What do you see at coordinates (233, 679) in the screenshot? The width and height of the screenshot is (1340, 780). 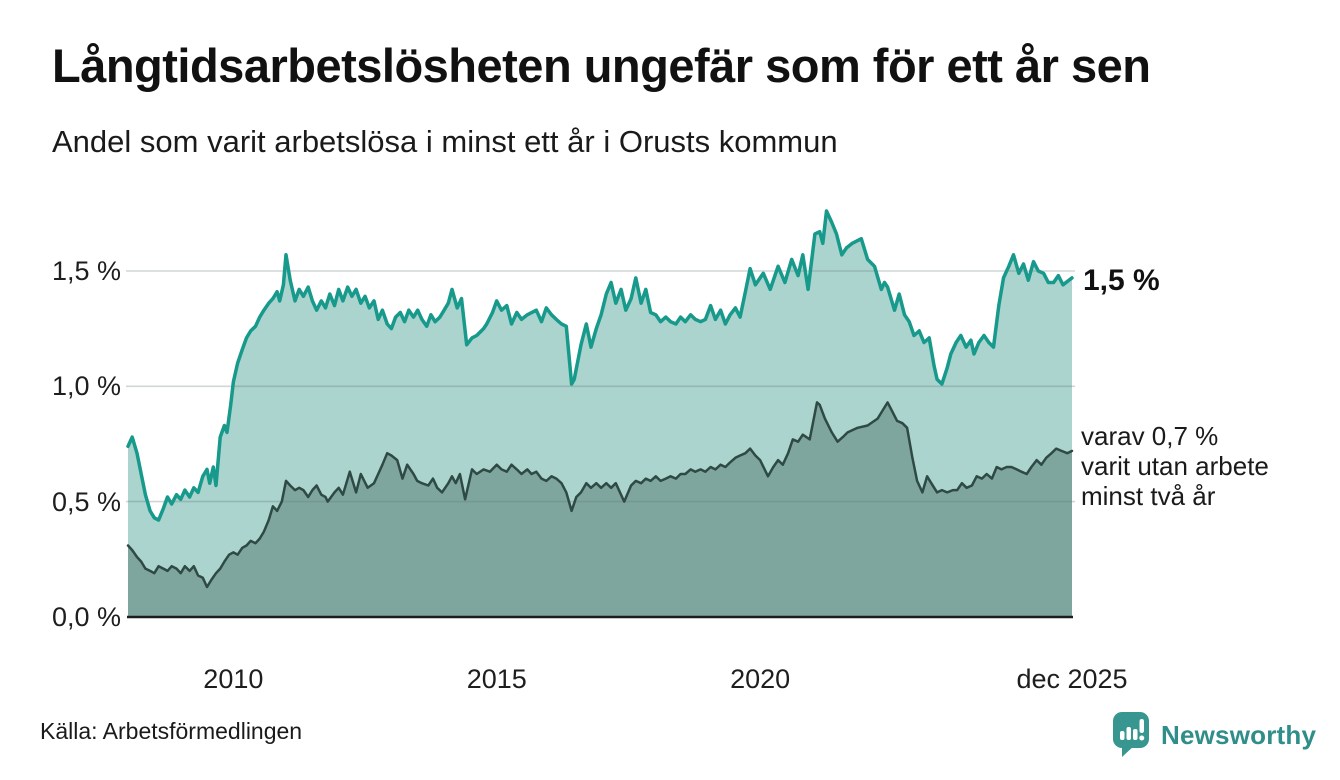 I see `x-axis-label: 2010` at bounding box center [233, 679].